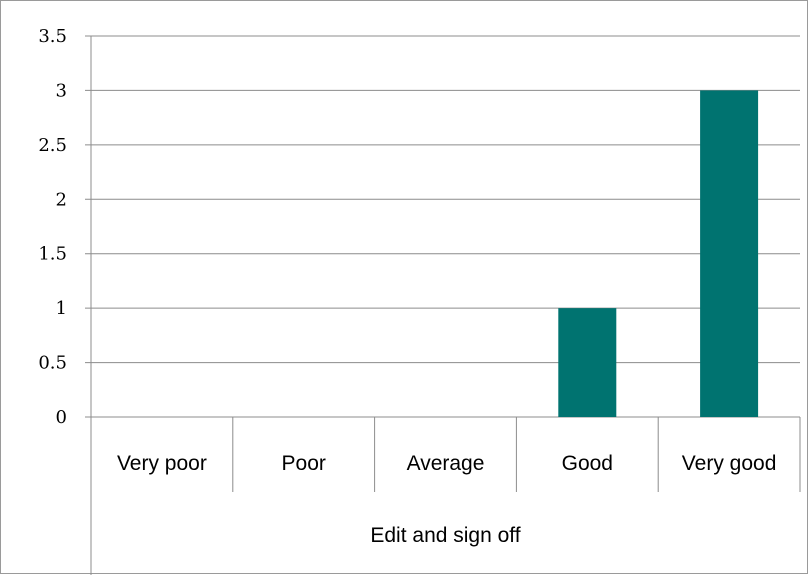 The image size is (808, 575). What do you see at coordinates (52, 145) in the screenshot?
I see `y-tick-label: 2.5` at bounding box center [52, 145].